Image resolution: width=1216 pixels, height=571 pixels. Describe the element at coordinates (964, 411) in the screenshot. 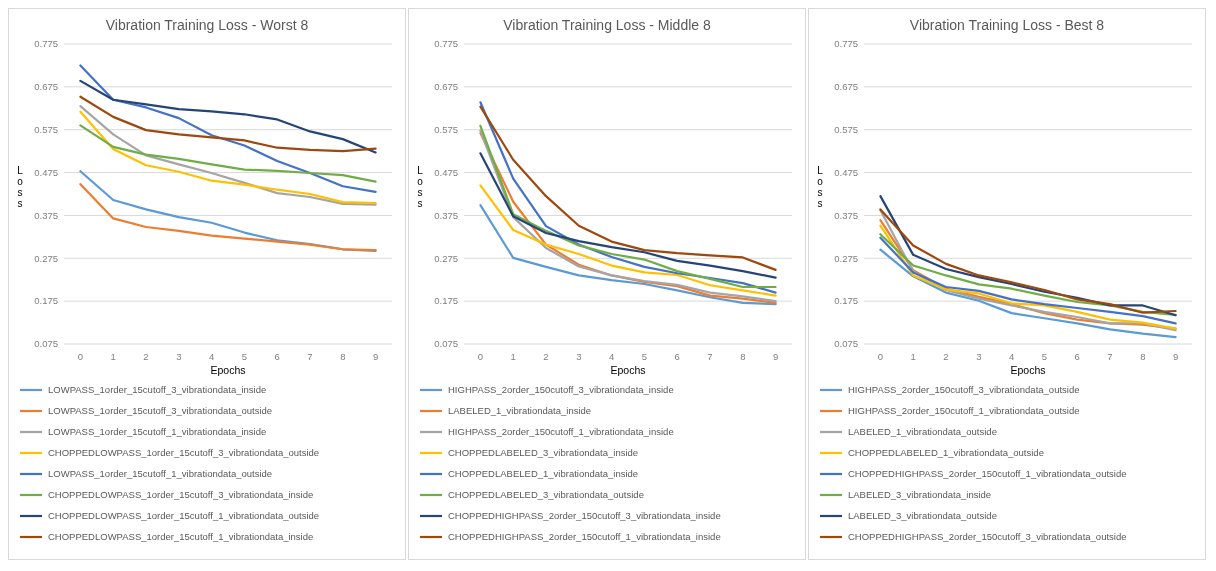

I see `legend-label: HIGHPASS_2order_150cutoff_1_vibrationdata_outside` at that location.